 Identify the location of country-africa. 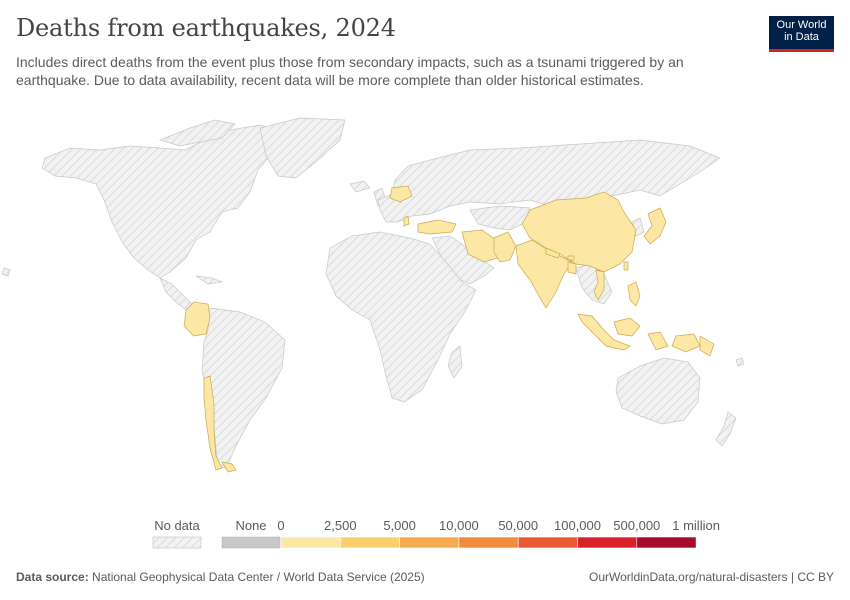
(401, 317).